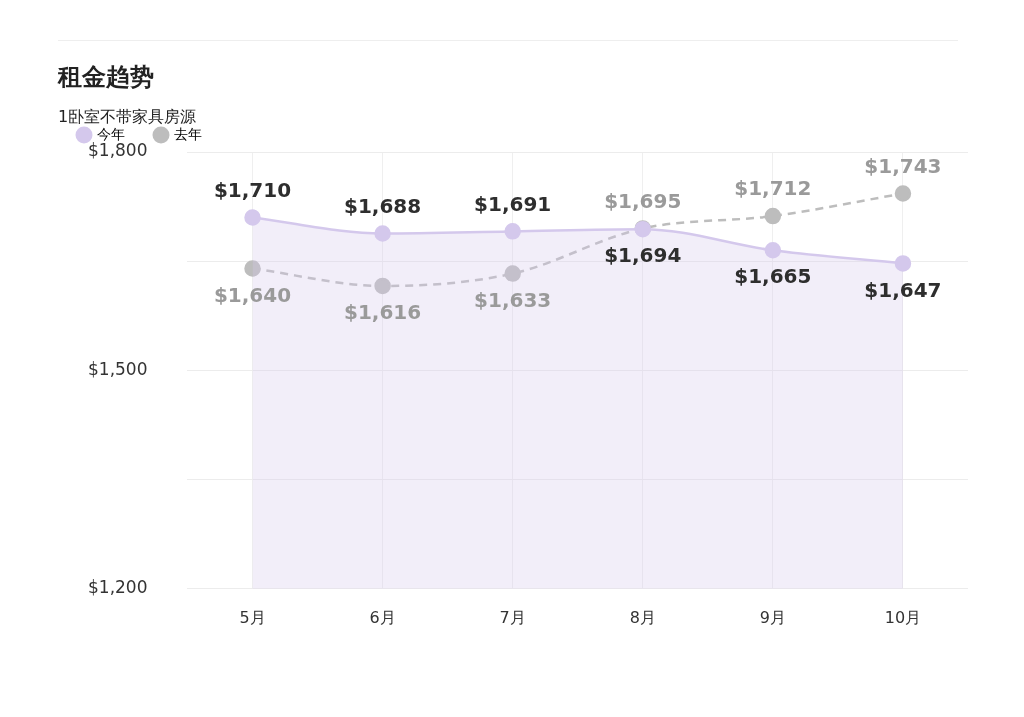 The height and width of the screenshot is (717, 1024). Describe the element at coordinates (513, 203) in the screenshot. I see `data-label: $1,691` at that location.